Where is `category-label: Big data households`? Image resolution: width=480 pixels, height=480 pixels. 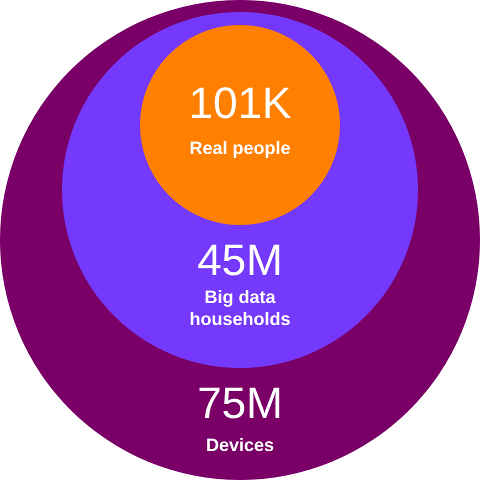
category-label: Big data households is located at coordinates (240, 308).